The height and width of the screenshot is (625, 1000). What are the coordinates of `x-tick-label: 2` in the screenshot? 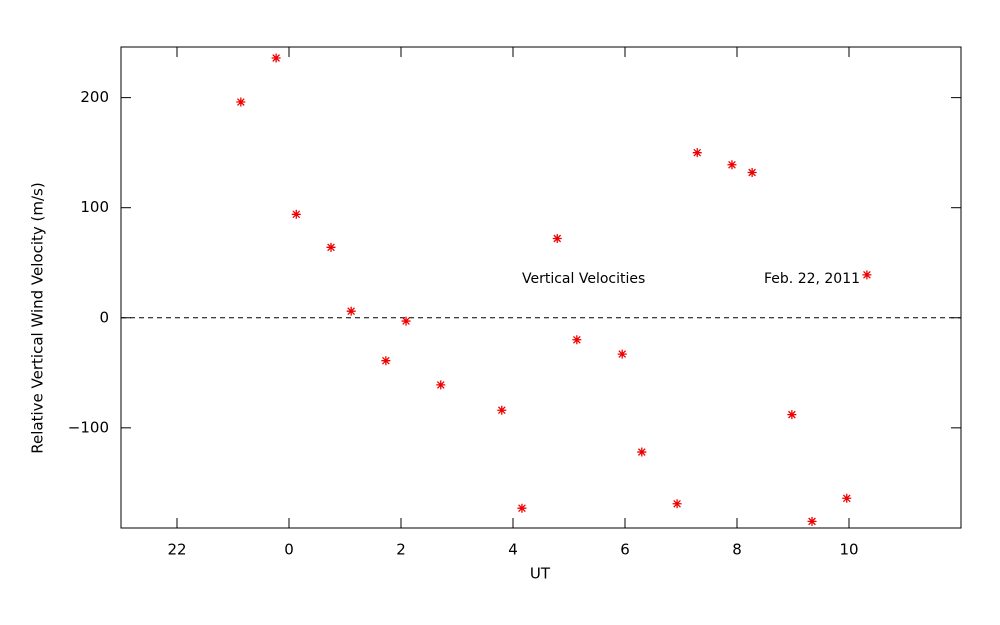 It's located at (401, 550).